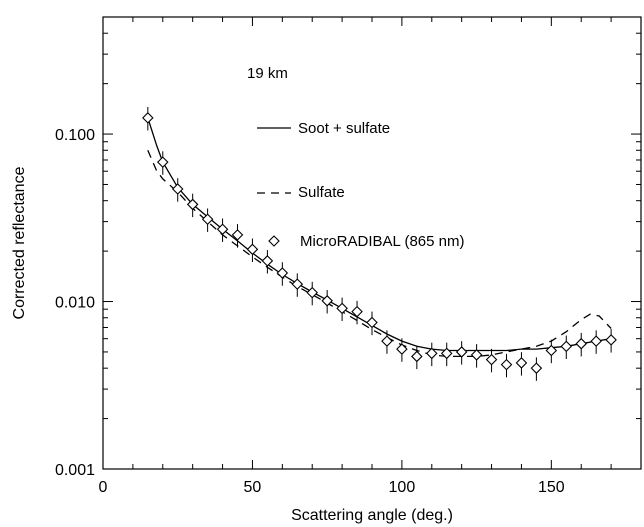 The width and height of the screenshot is (644, 527). Describe the element at coordinates (75, 470) in the screenshot. I see `y-tick-label: 0.001` at that location.